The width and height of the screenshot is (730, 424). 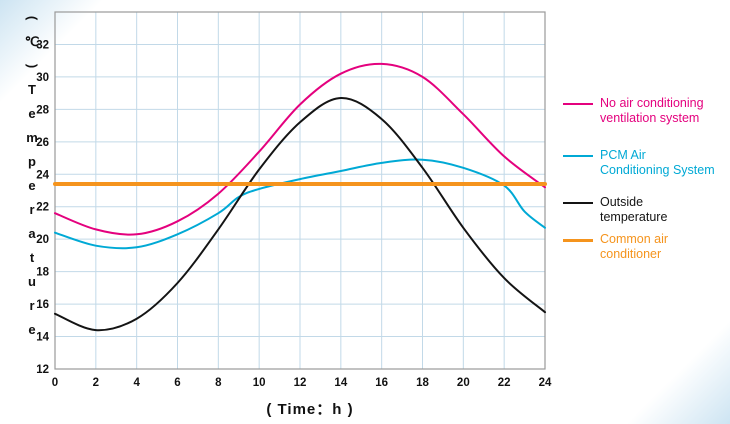 What do you see at coordinates (42, 338) in the screenshot?
I see `y-tick-label: 14` at bounding box center [42, 338].